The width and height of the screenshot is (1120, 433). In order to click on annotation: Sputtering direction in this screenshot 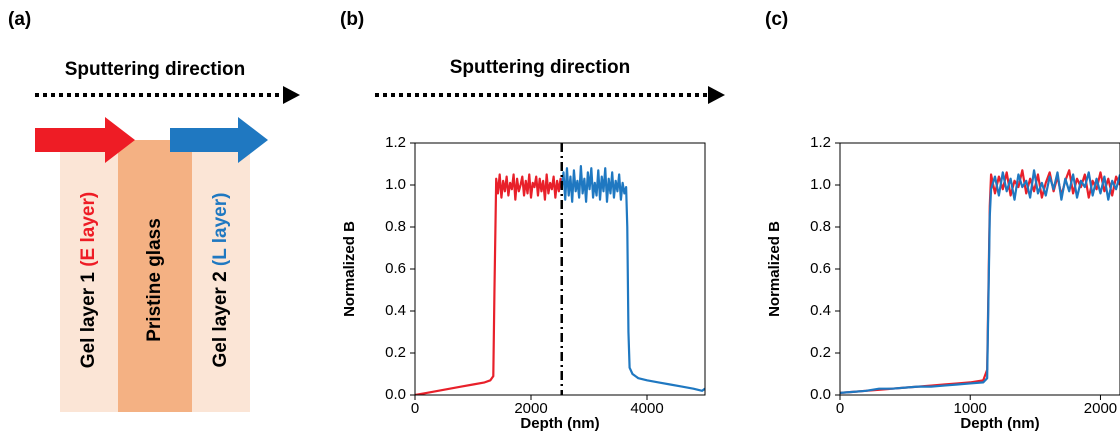, I will do `click(540, 67)`.